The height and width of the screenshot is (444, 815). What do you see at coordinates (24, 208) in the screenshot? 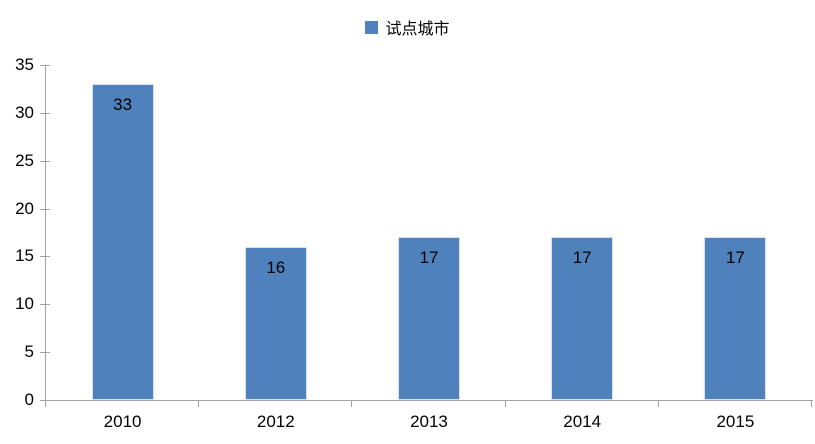
I see `y-axis-tick-label: 20` at bounding box center [24, 208].